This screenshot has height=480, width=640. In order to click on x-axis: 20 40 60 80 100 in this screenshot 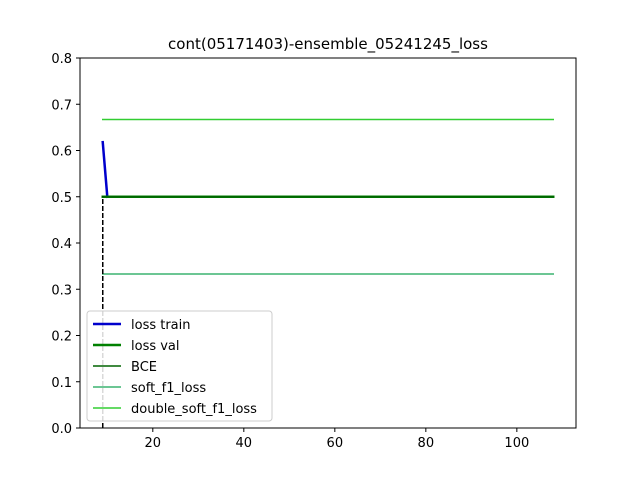, I will do `click(337, 439)`.